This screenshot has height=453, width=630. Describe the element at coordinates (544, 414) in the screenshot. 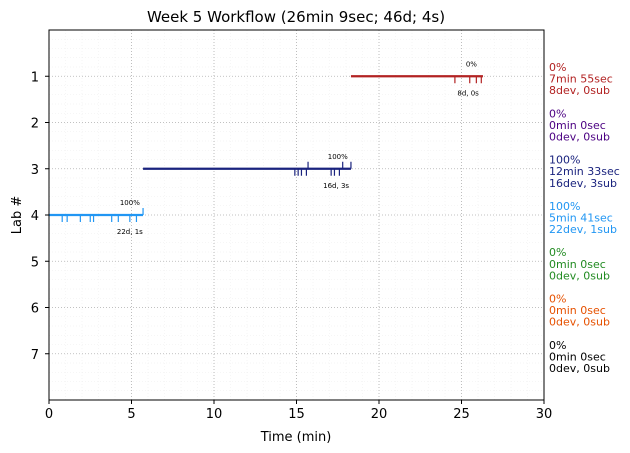

I see `x-tick-label: 30` at that location.